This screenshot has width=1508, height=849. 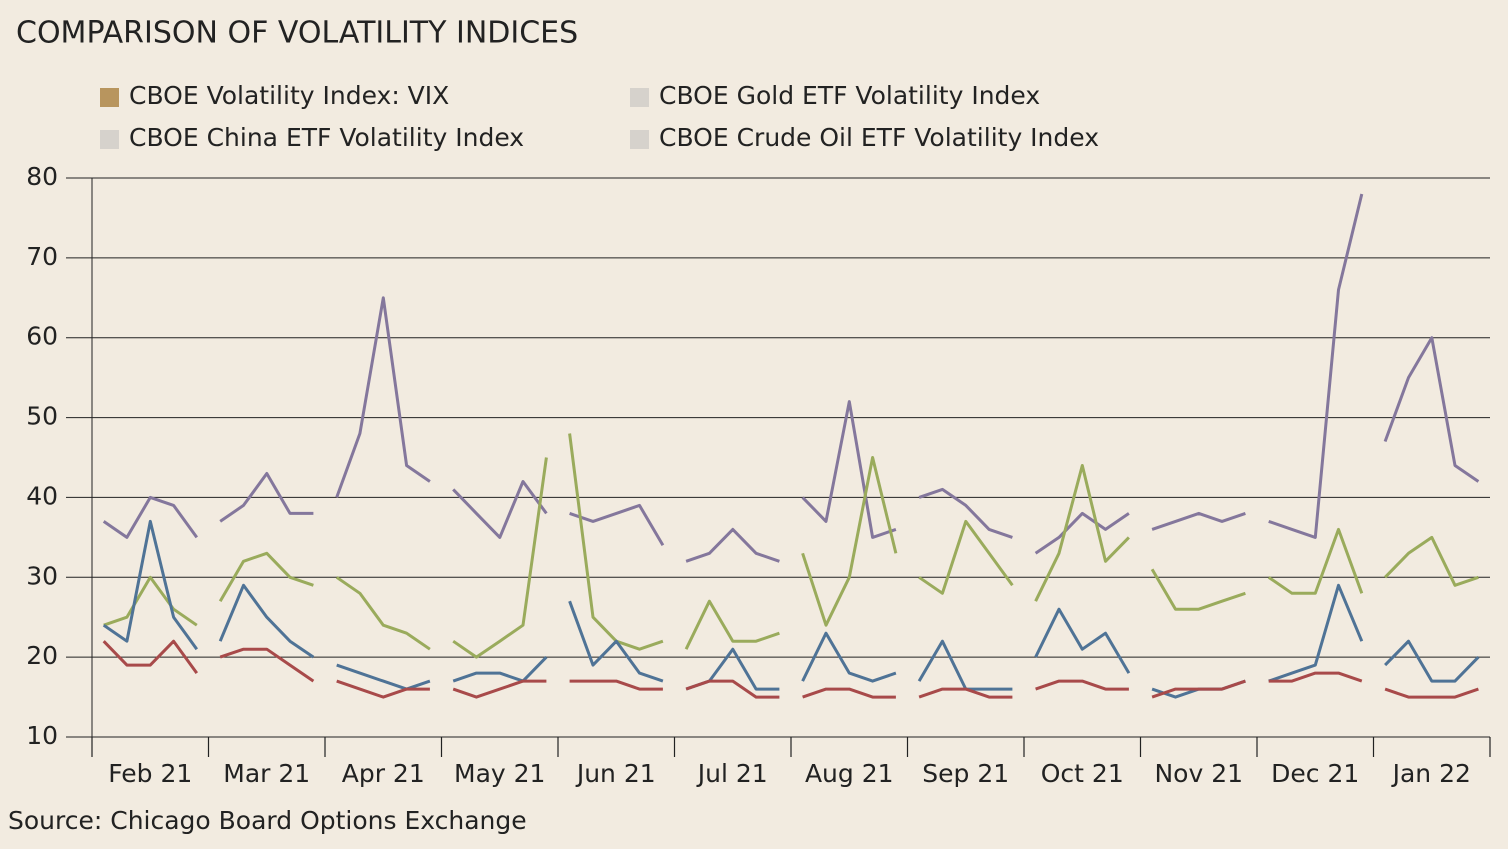 What do you see at coordinates (326, 137) in the screenshot?
I see `legend-label: CBOE China ETF Volatility Index` at bounding box center [326, 137].